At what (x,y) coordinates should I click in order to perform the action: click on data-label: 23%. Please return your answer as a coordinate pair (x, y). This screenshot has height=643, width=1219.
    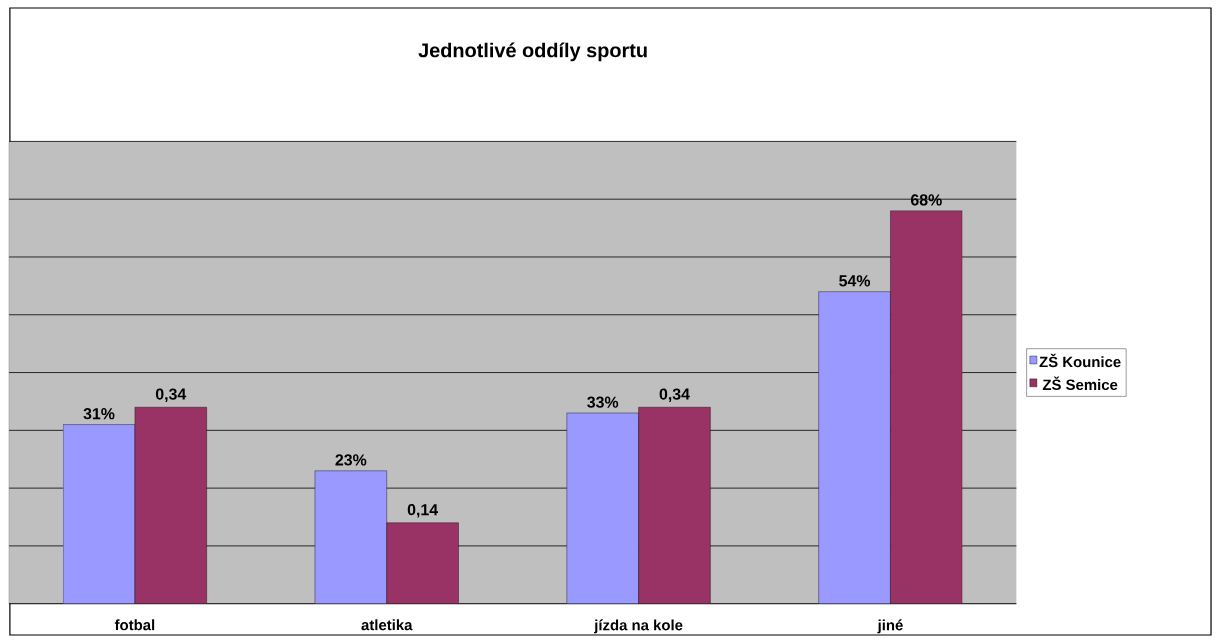
    Looking at the image, I should click on (351, 460).